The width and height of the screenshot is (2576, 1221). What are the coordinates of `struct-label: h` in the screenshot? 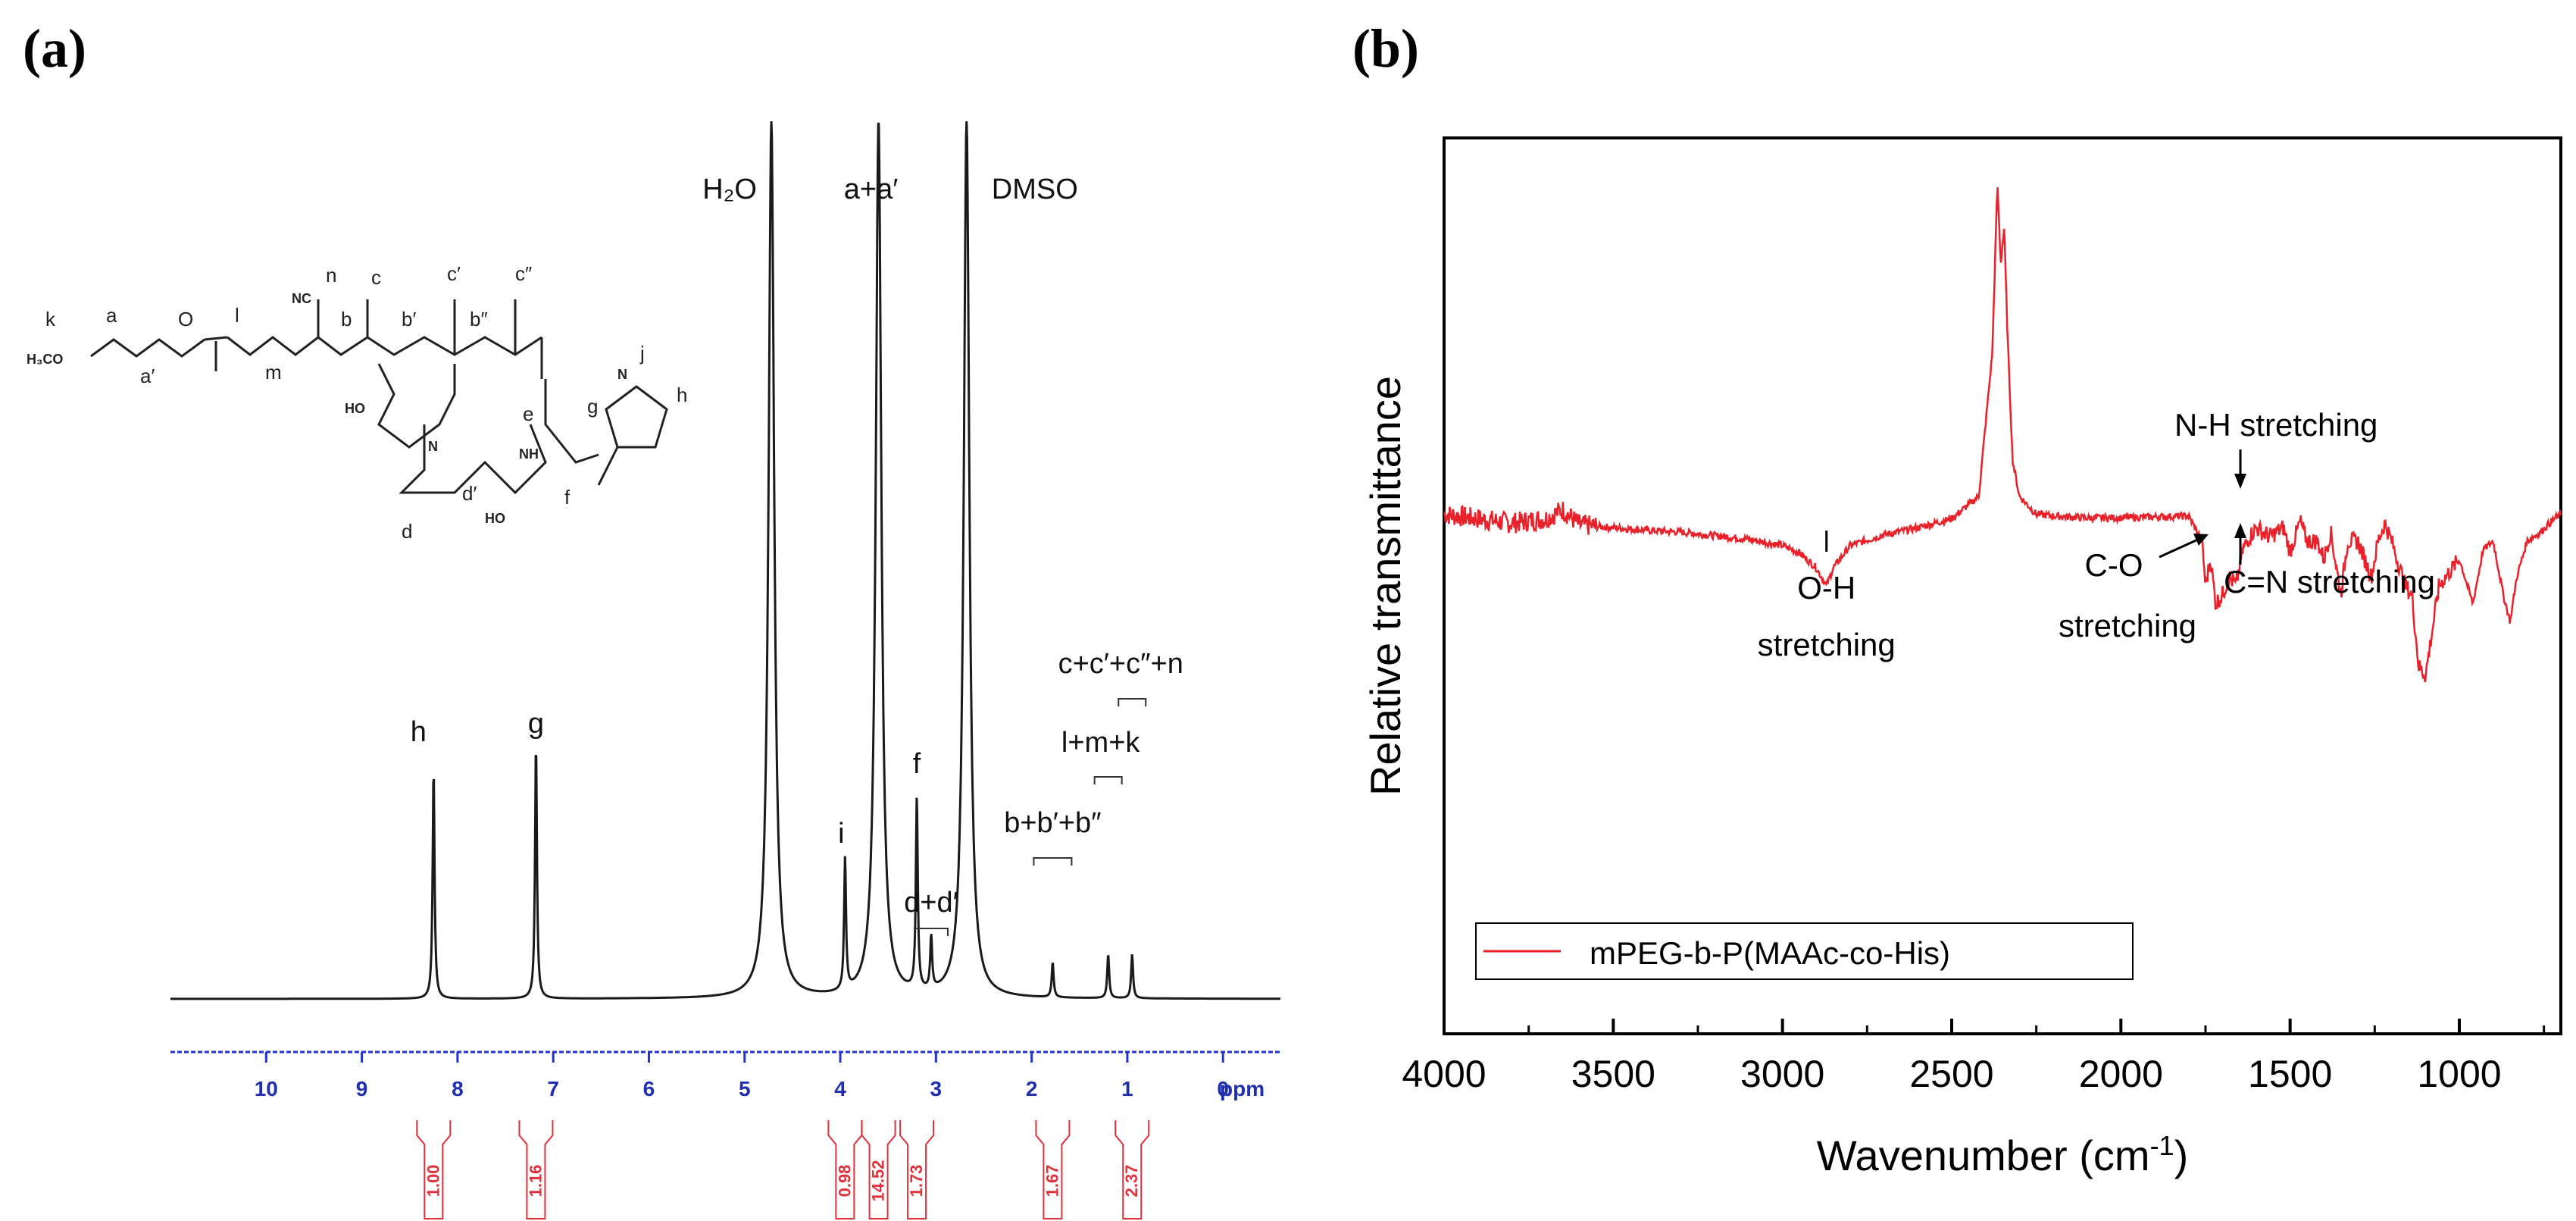 It's located at (682, 395).